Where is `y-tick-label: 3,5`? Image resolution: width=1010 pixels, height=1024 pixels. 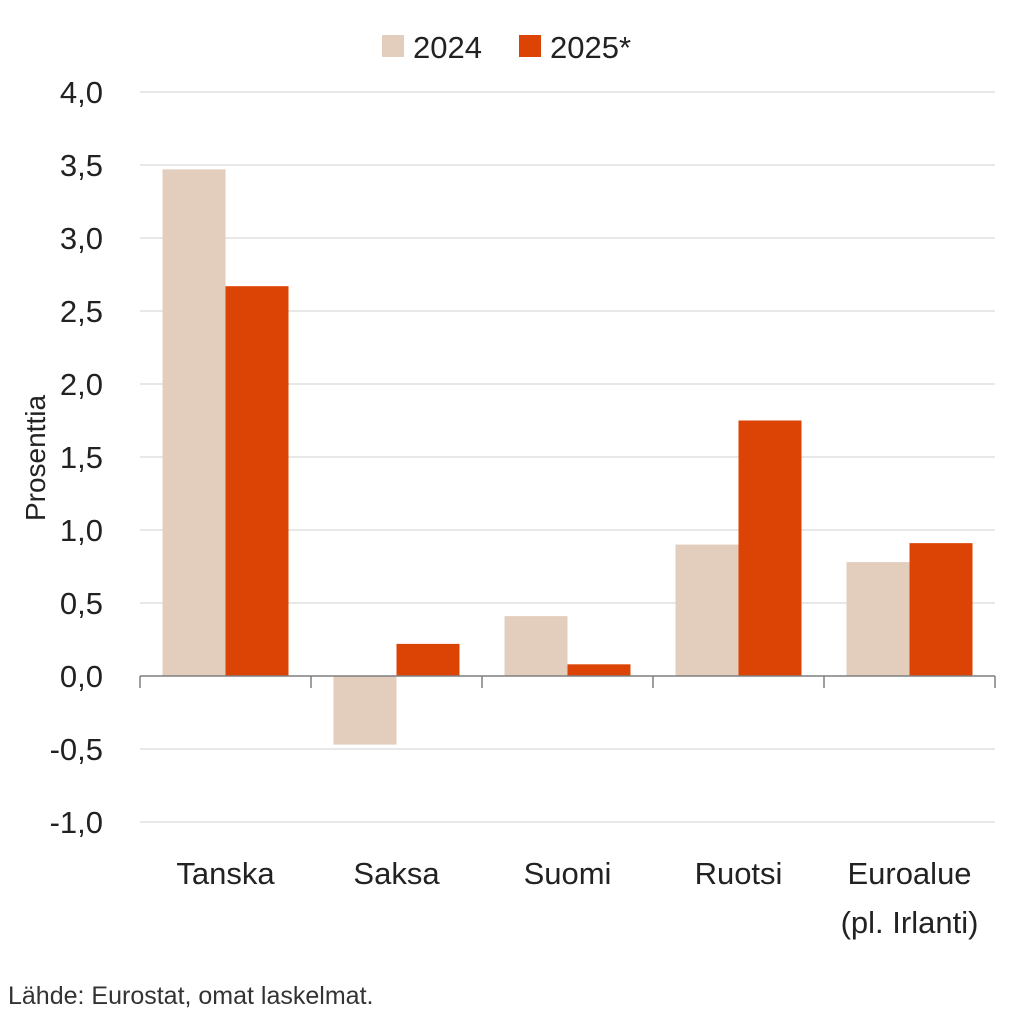
y-tick-label: 3,5 is located at coordinates (81, 165).